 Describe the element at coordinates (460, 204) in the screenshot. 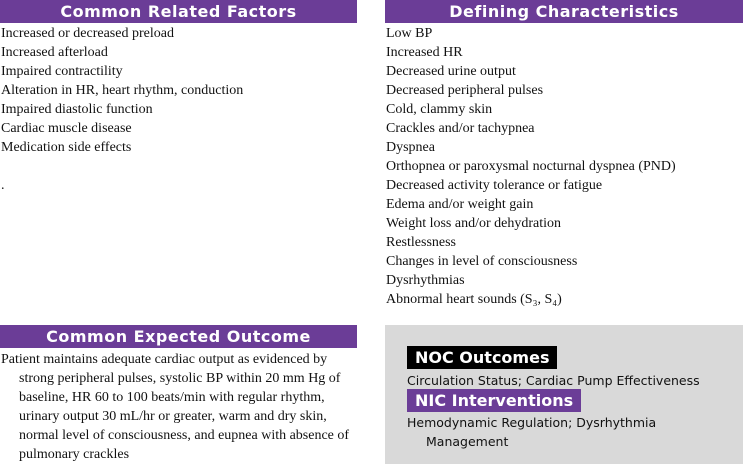

I see `list-item: Edema and/or weight gain` at that location.